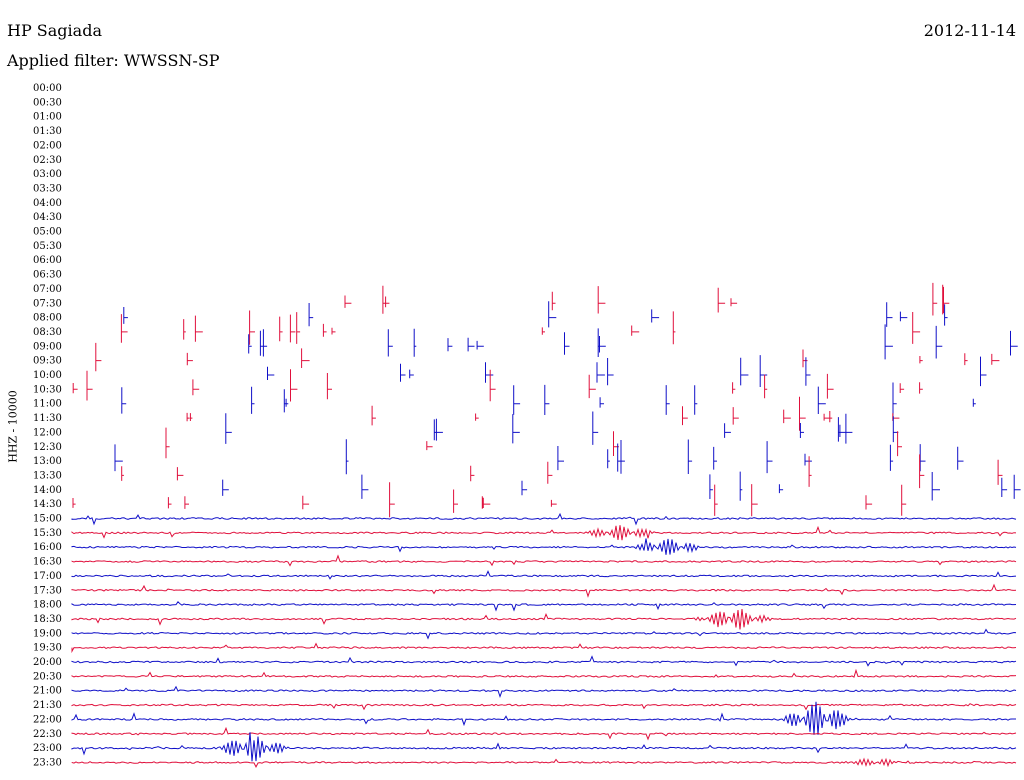 The image size is (1024, 780). Describe the element at coordinates (47, 648) in the screenshot. I see `time-tick-label: 19:30` at that location.